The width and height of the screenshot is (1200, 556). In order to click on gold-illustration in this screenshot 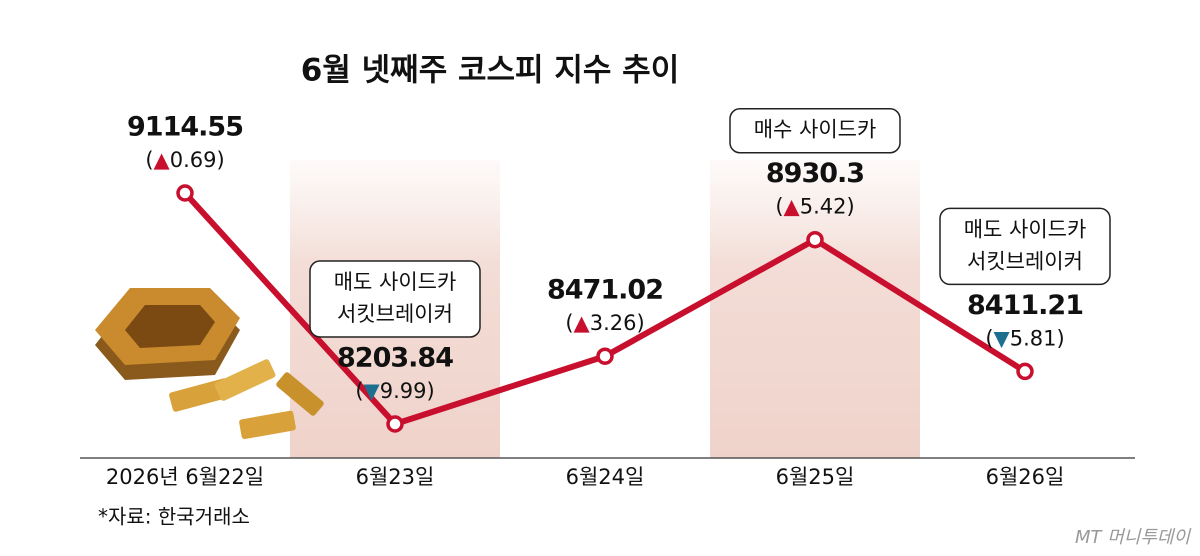, I will do `click(209, 364)`.